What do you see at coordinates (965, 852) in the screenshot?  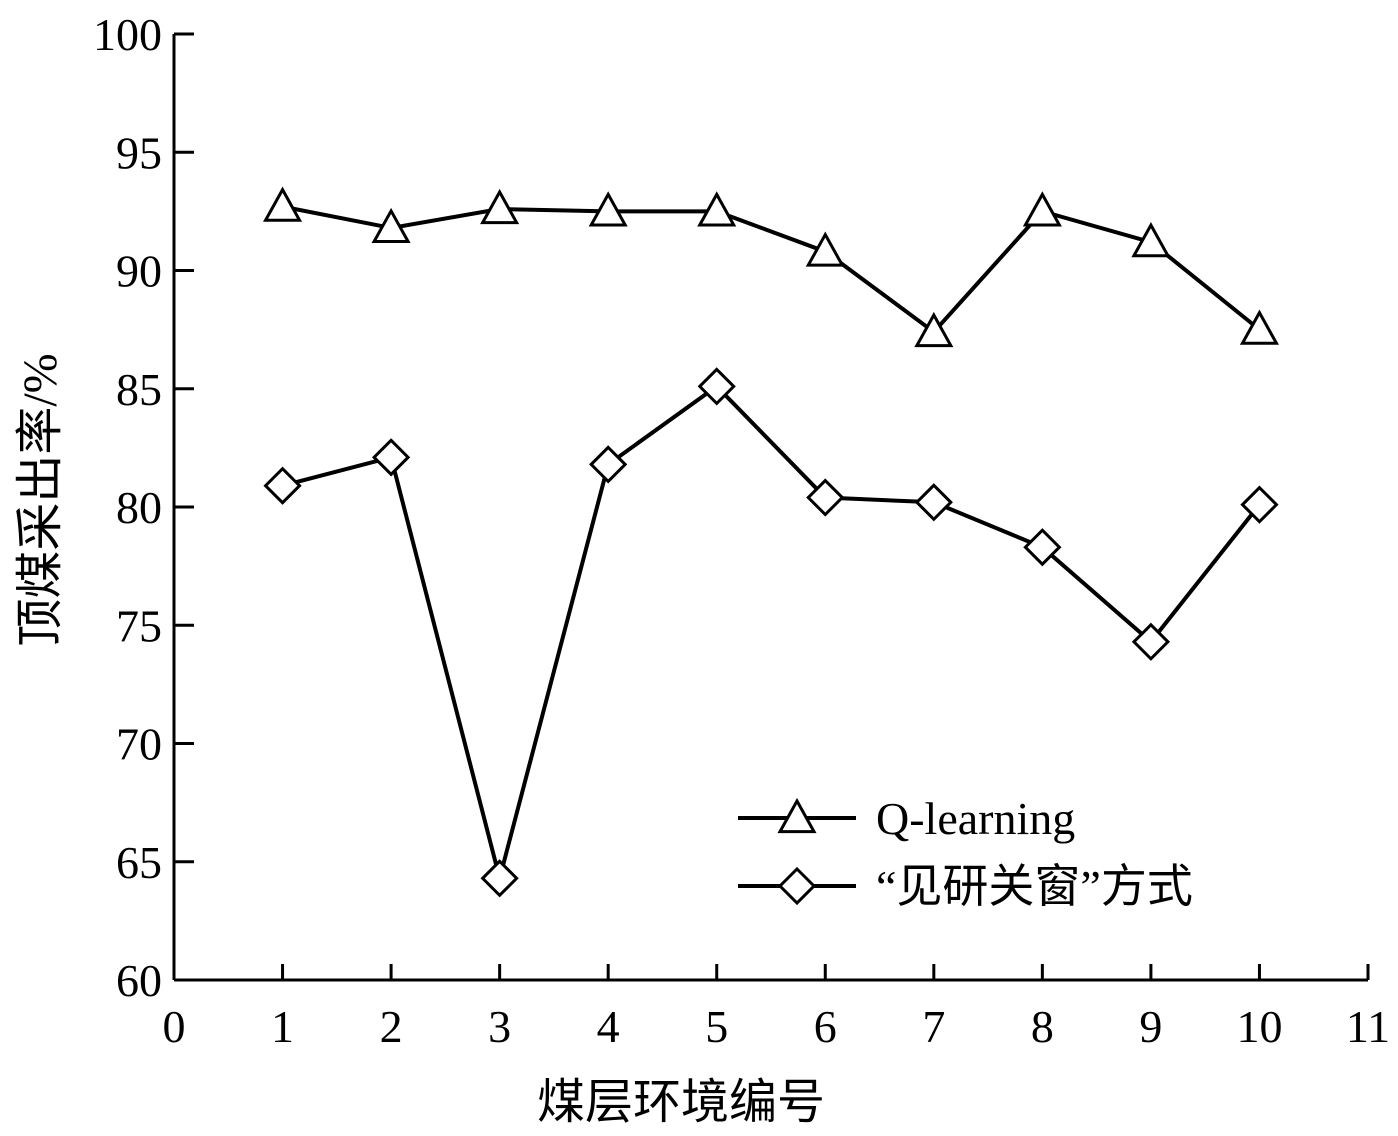 I see `legend: Q-learning “见研关窗”方式` at bounding box center [965, 852].